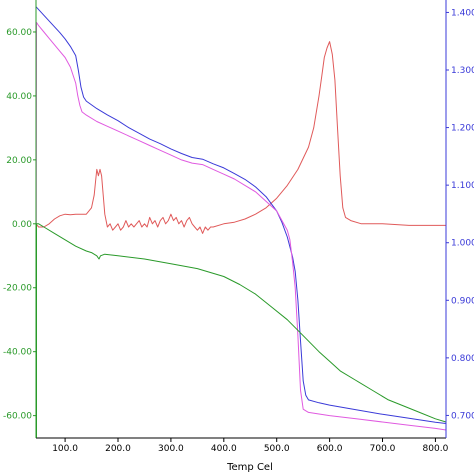 This screenshot has height=474, width=474. What do you see at coordinates (19, 161) in the screenshot?
I see `left-tick-label: 20.00` at bounding box center [19, 161].